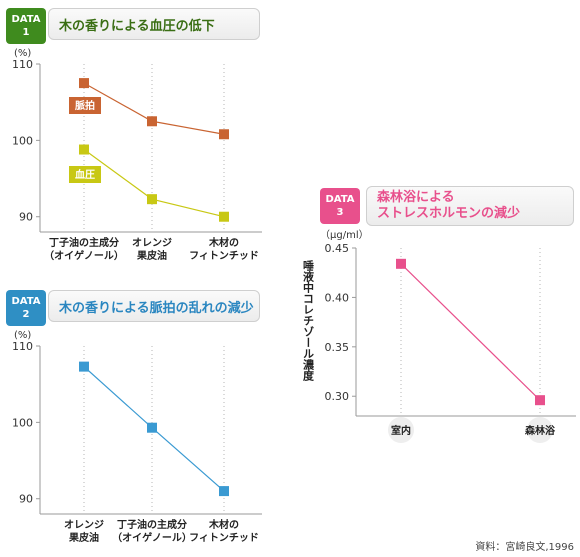 The width and height of the screenshot is (580, 557). I want to click on series-tag-label: 脈拍, so click(85, 105).